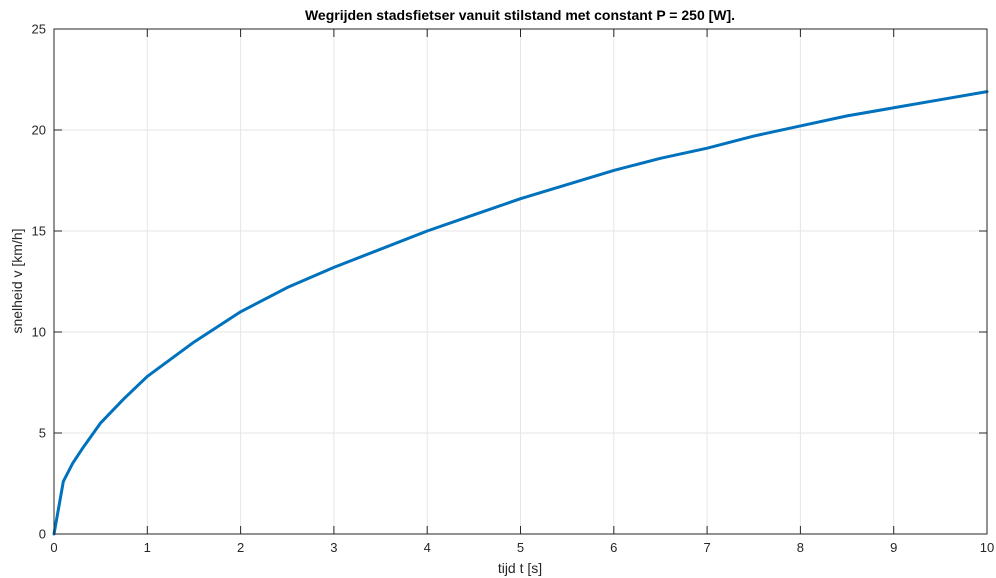 The image size is (996, 578). What do you see at coordinates (613, 547) in the screenshot?
I see `x-tick-label: 6` at bounding box center [613, 547].